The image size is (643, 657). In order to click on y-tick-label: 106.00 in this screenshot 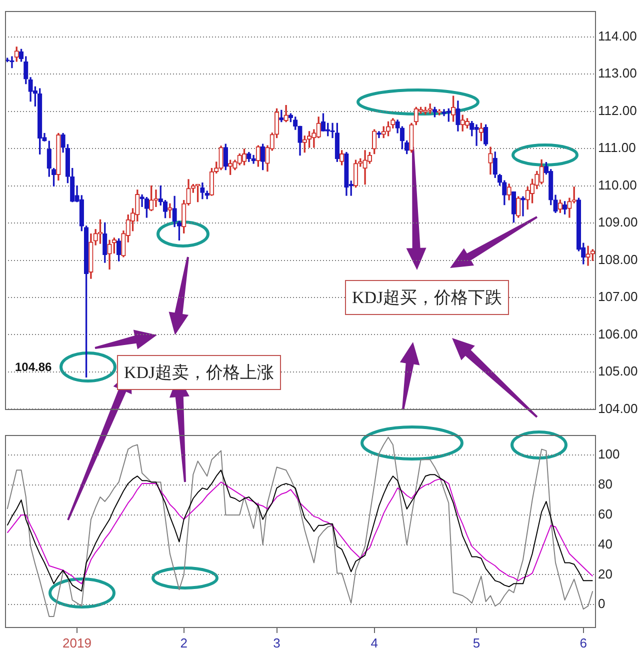, I will do `click(618, 334)`.